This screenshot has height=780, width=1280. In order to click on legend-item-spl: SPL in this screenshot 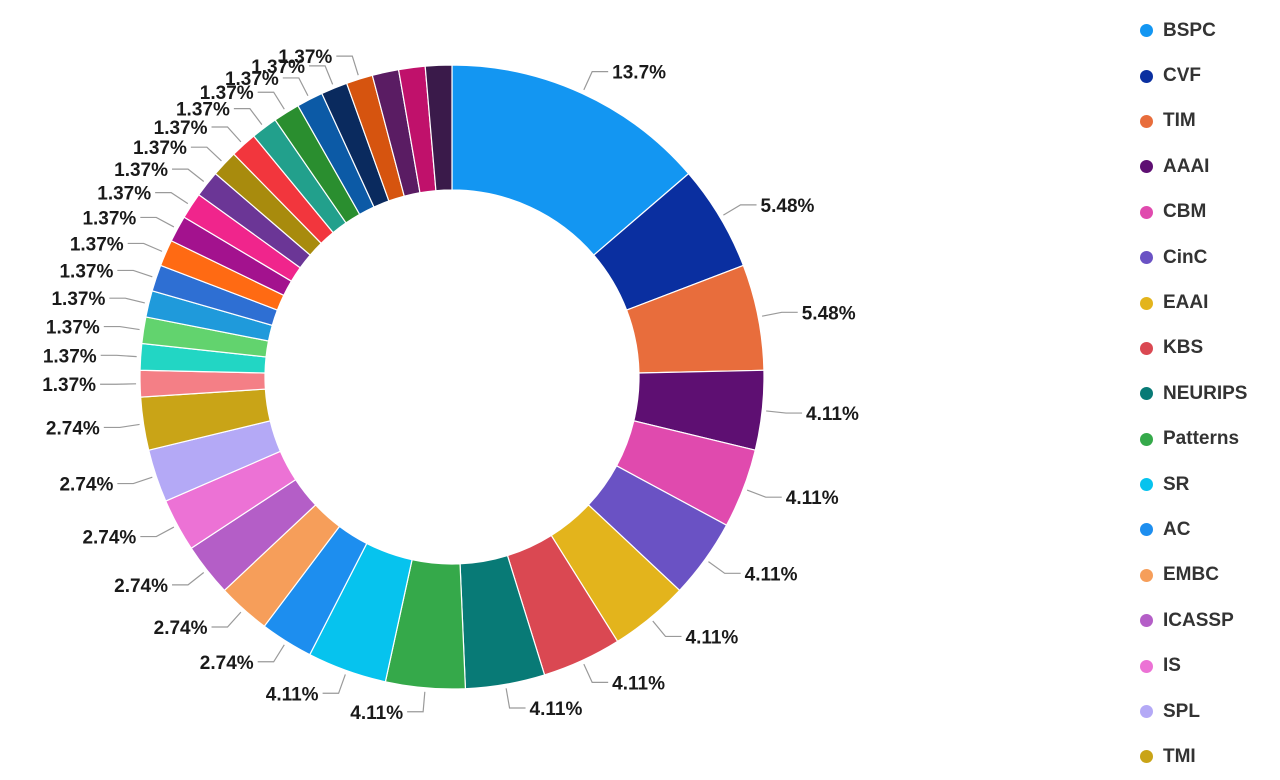, I will do `click(1210, 711)`.